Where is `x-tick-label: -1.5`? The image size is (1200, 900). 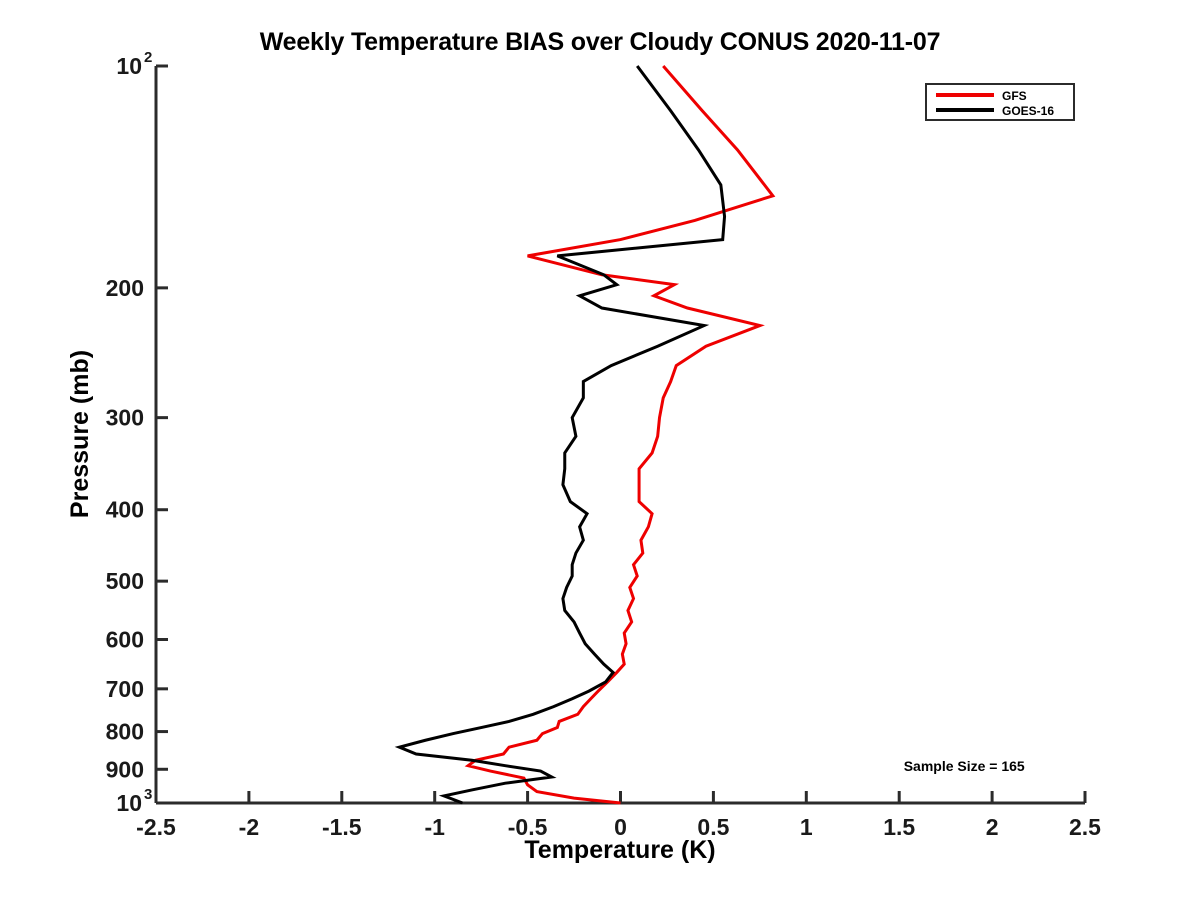 x-tick-label: -1.5 is located at coordinates (342, 827).